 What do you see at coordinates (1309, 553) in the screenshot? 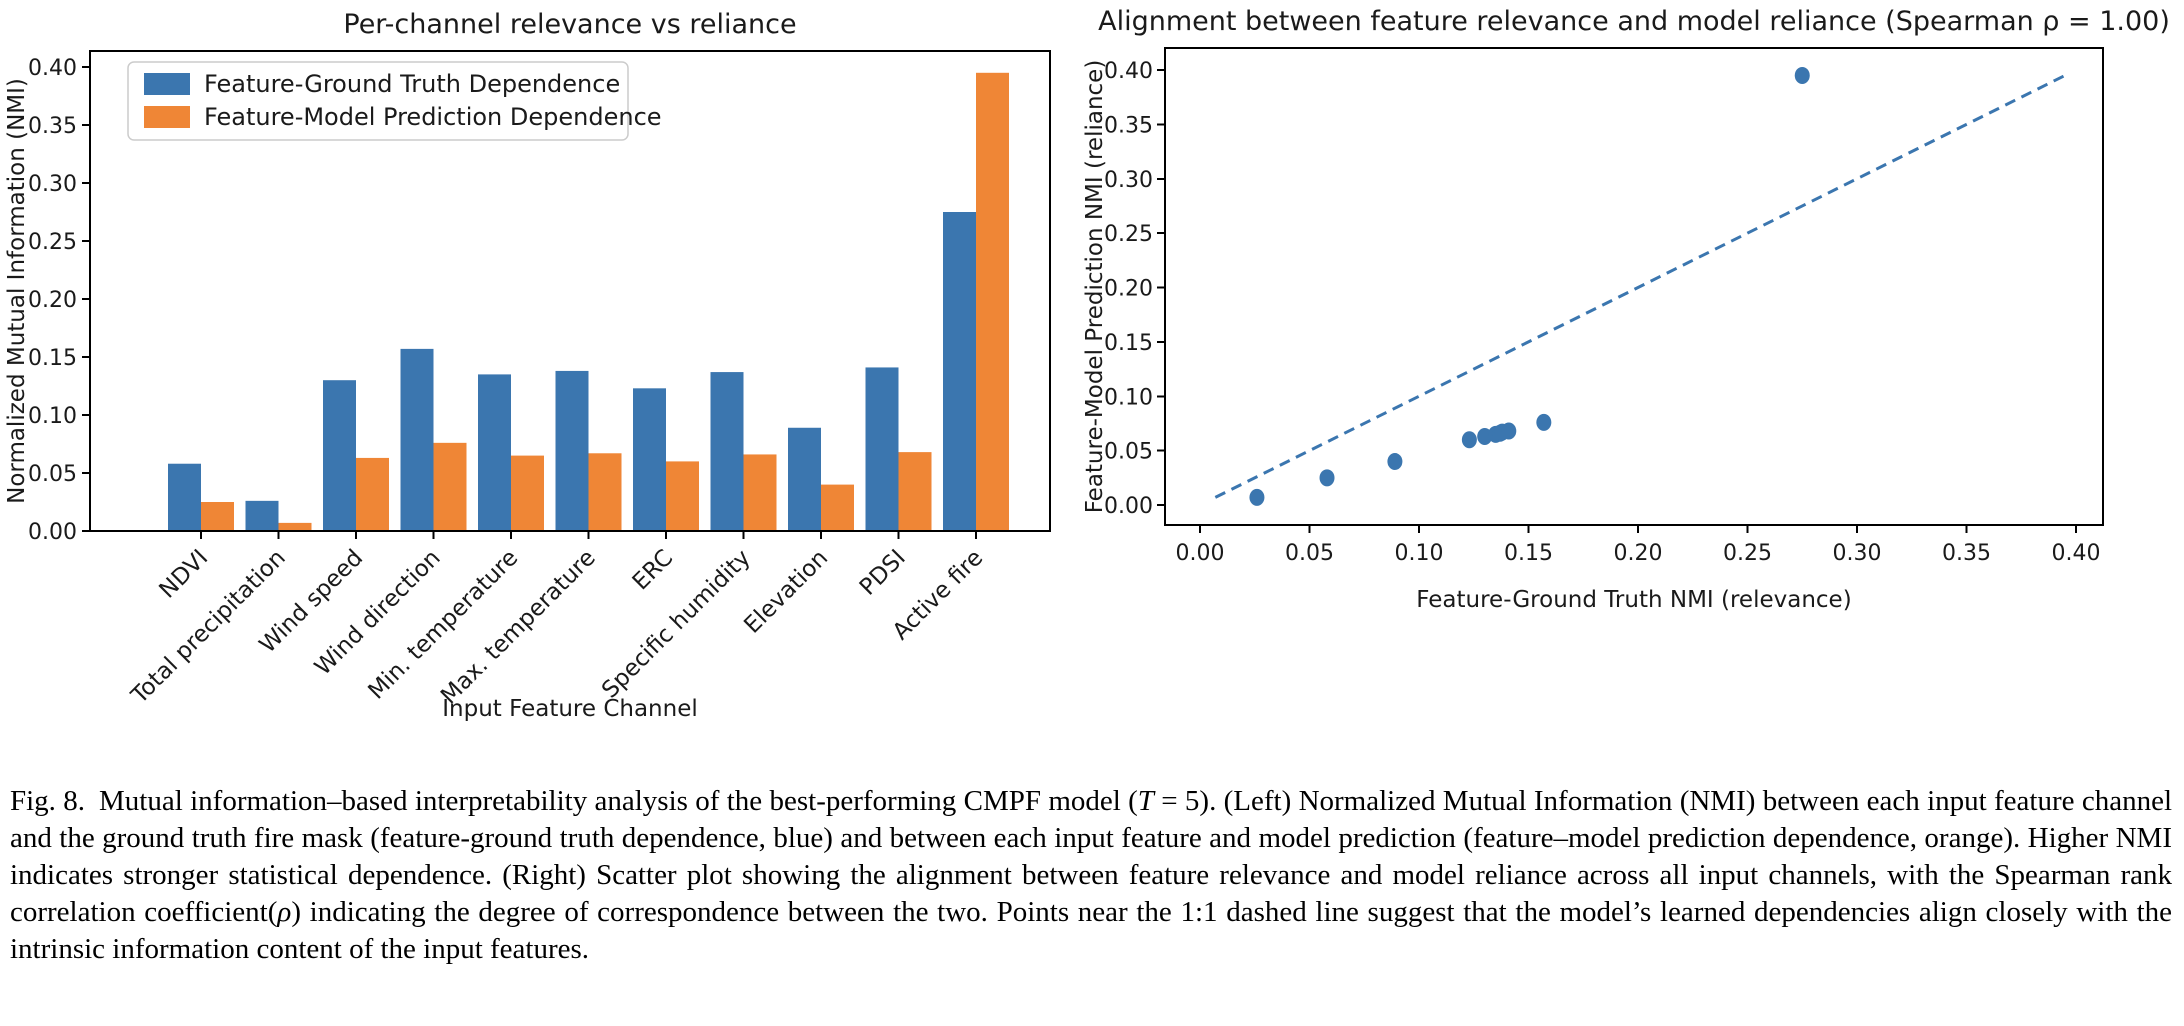
I see `scatter-x-tick-label: 0.05` at bounding box center [1309, 553].